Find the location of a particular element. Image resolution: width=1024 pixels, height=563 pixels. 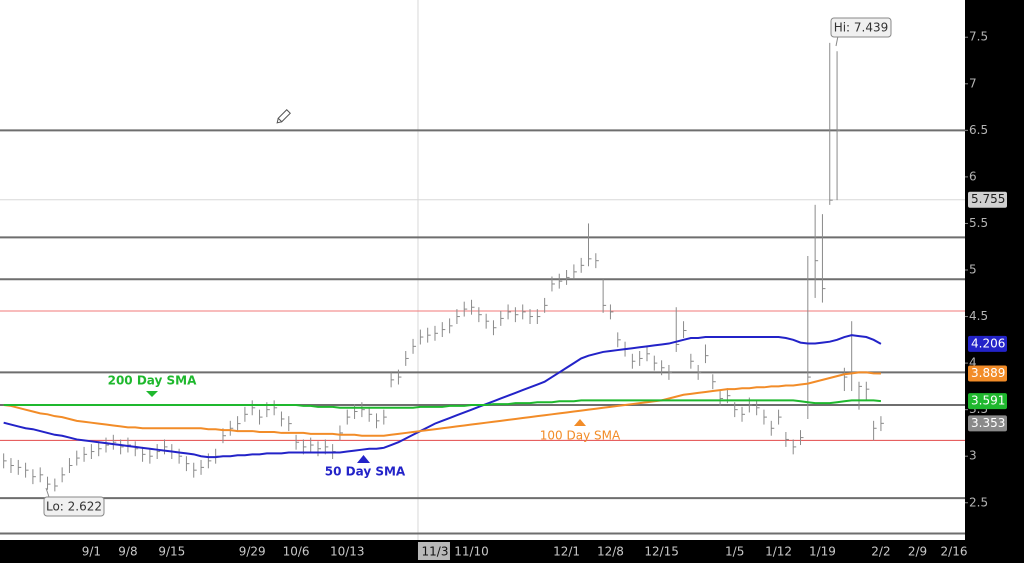

sma-label: 50 Day SMA is located at coordinates (365, 472).